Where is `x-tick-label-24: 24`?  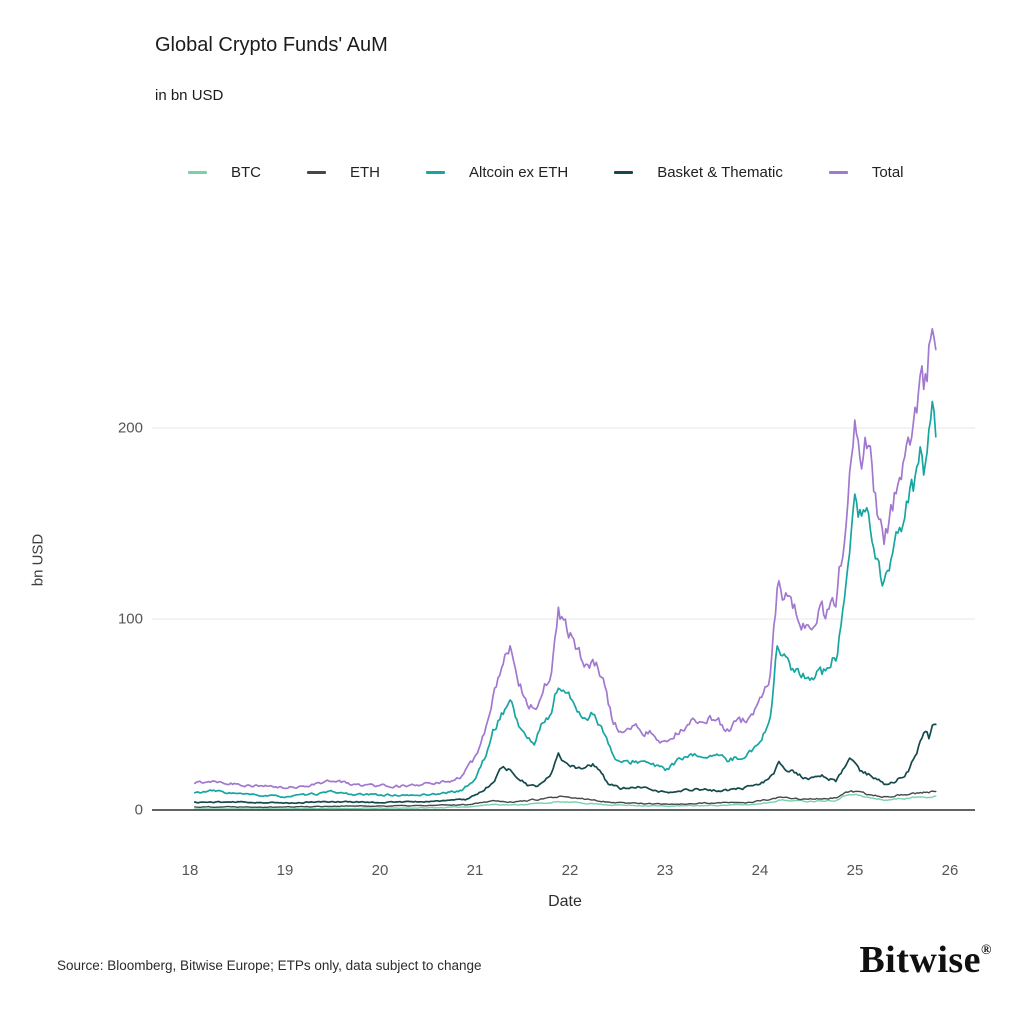 x-tick-label-24: 24 is located at coordinates (760, 870).